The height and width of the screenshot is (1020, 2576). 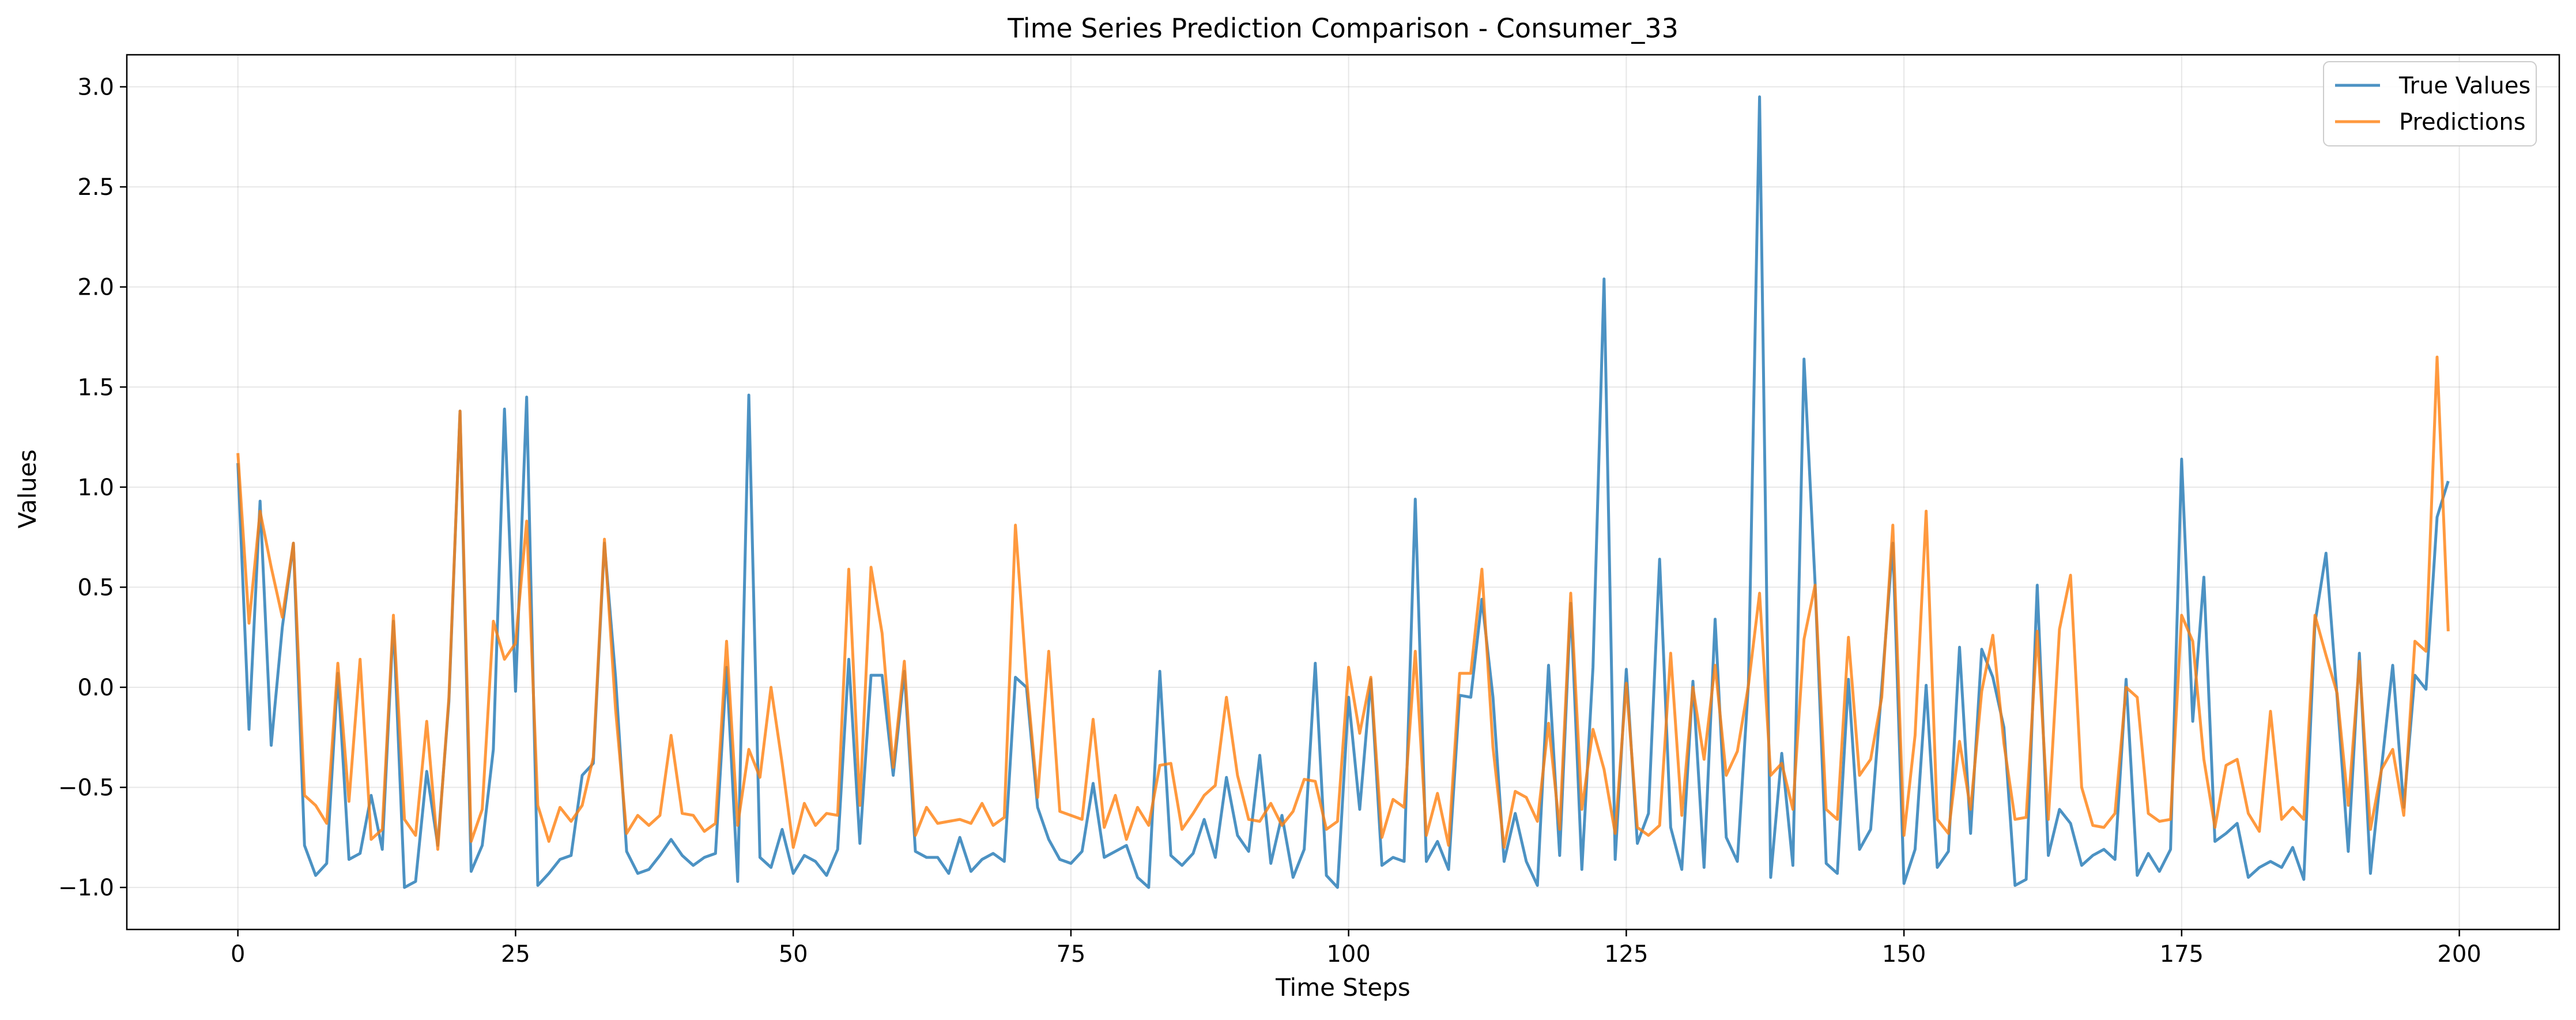 I want to click on y-tick-label: 1.5, so click(x=95, y=387).